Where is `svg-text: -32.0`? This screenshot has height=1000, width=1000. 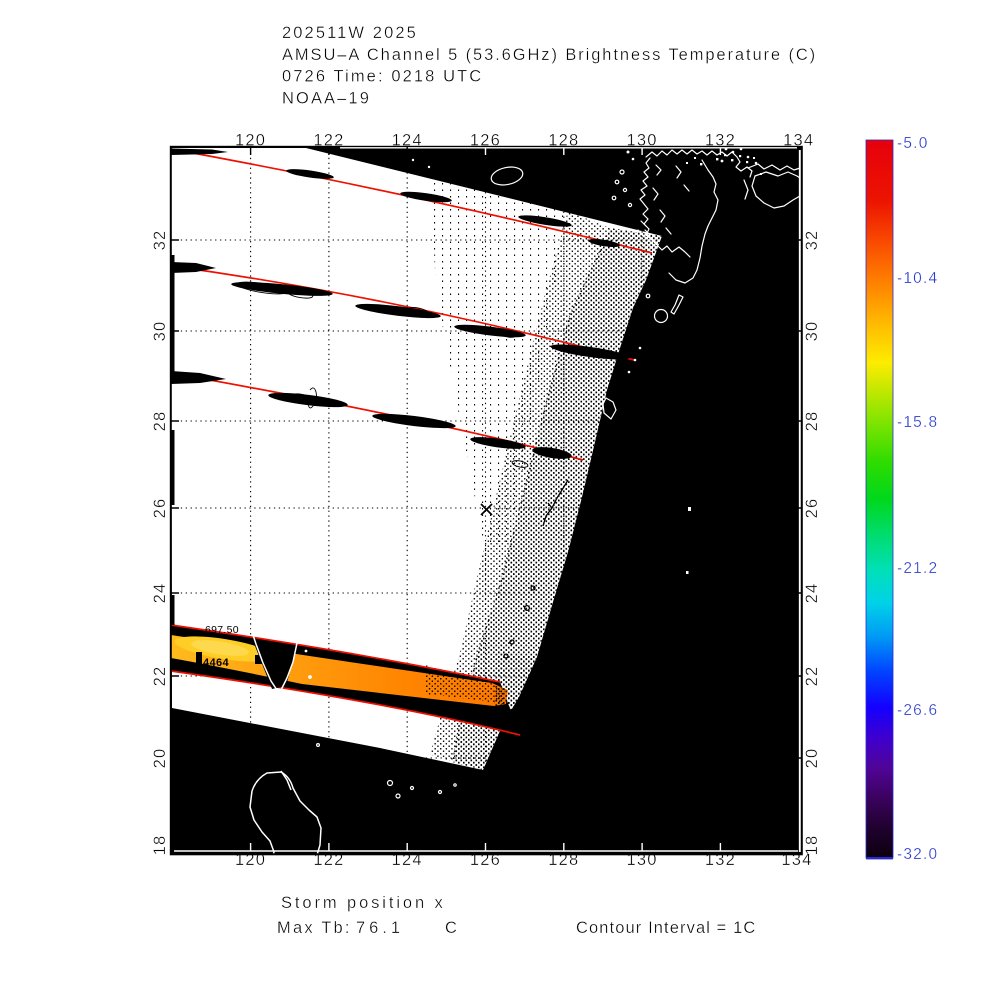 svg-text: -32.0 is located at coordinates (917, 854).